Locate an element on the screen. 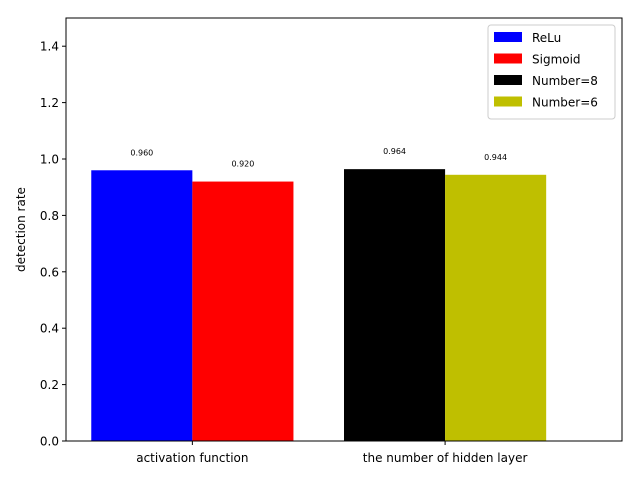 Image resolution: width=640 pixels, height=480 pixels. bar-value-label: 0.944 is located at coordinates (495, 157).